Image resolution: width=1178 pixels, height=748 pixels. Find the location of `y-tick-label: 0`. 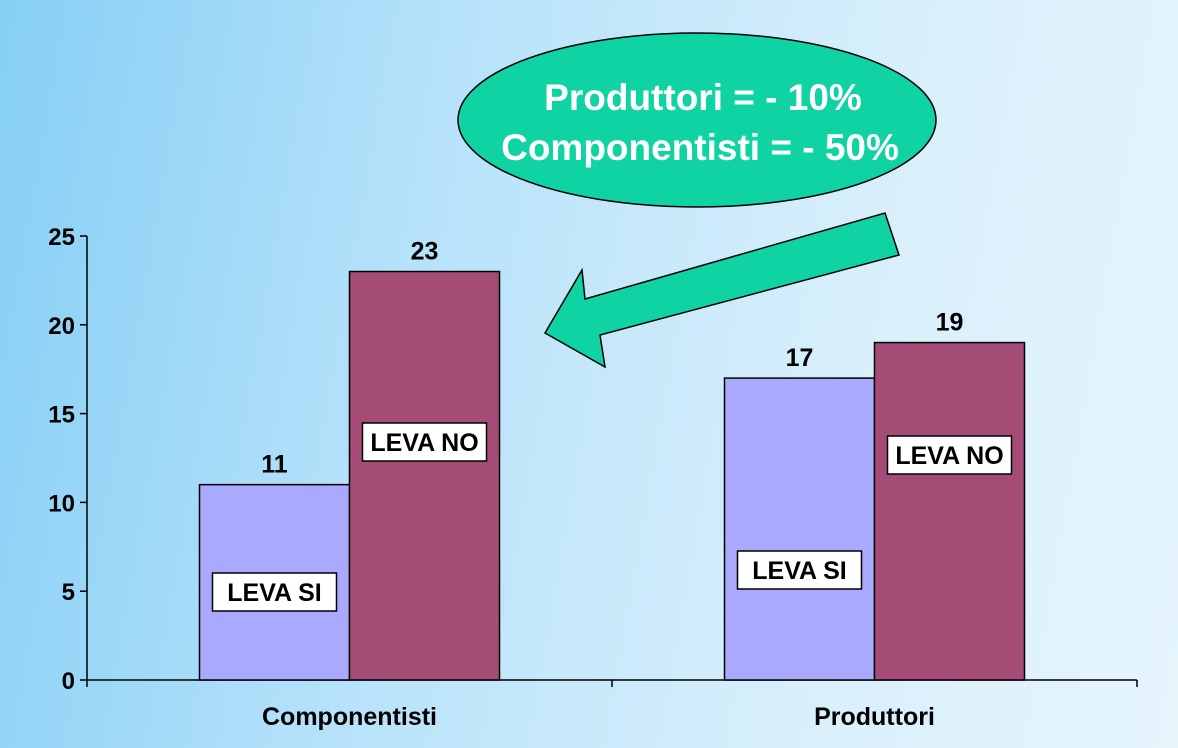

y-tick-label: 0 is located at coordinates (68, 681).